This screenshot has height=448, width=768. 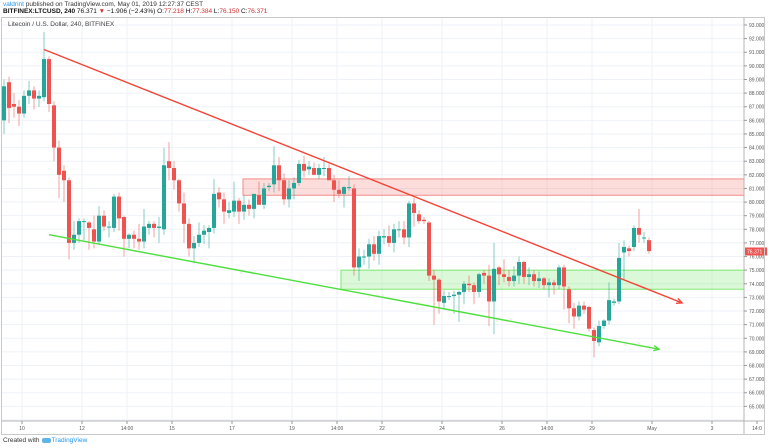 I want to click on author-link: valdrint, so click(x=13, y=4).